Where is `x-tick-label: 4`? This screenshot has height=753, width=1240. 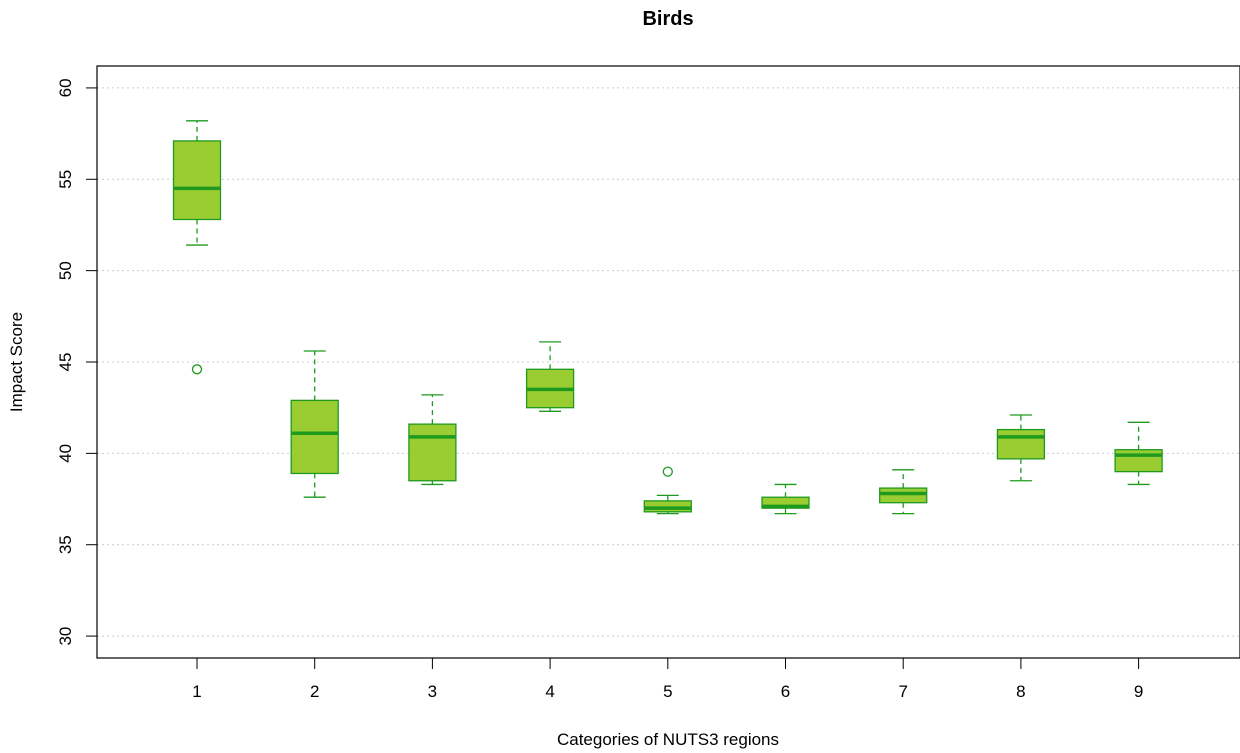 x-tick-label: 4 is located at coordinates (549, 691).